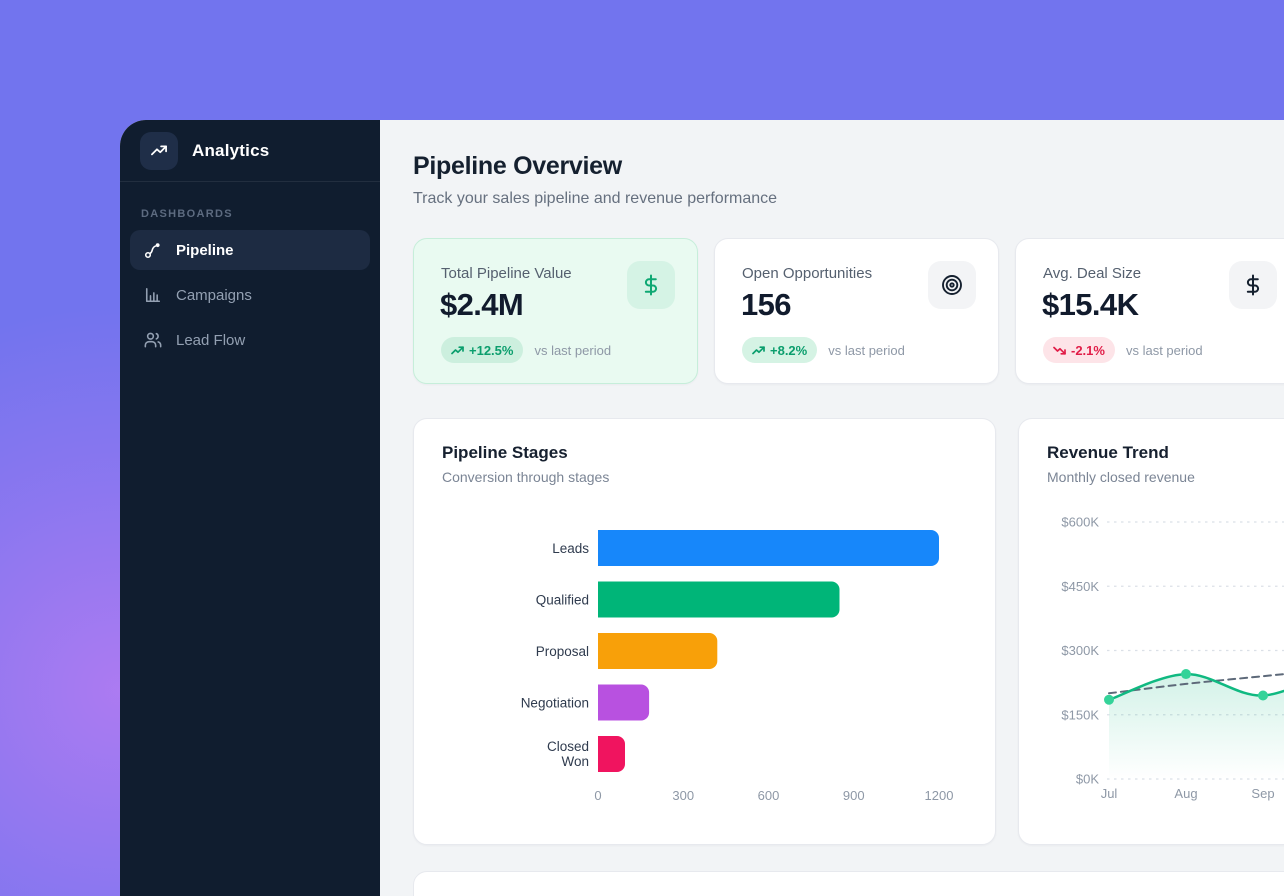  I want to click on sidebar-item-label: Pipeline, so click(205, 250).